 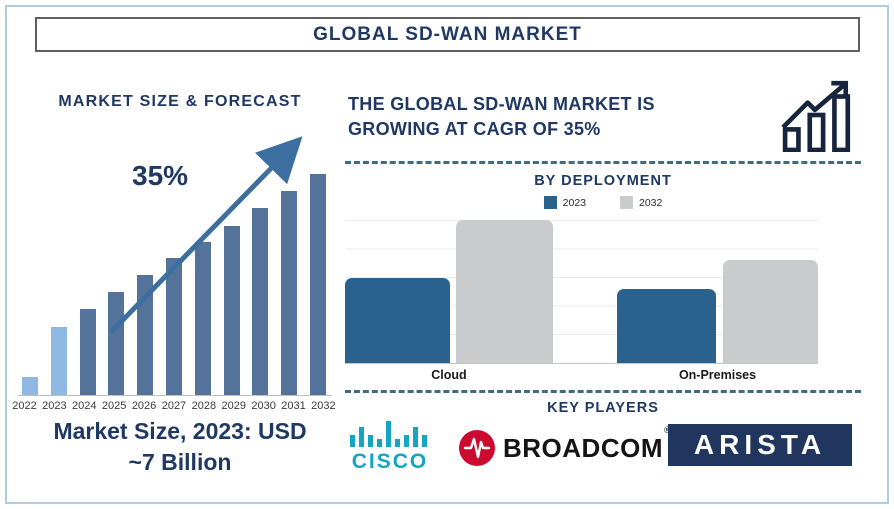 What do you see at coordinates (293, 406) in the screenshot?
I see `forecast-year-label-2031: 2031` at bounding box center [293, 406].